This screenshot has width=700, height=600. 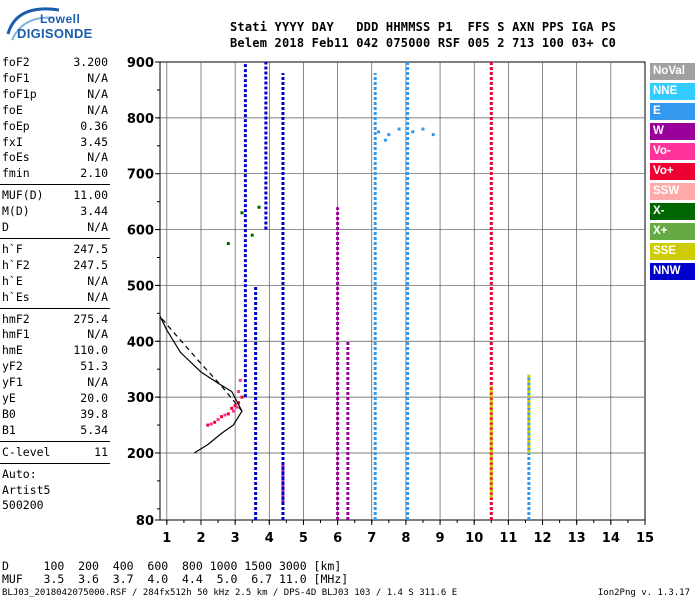 I want to click on polarization-legend: NoVal NNE E W Vo- Vo+ SSW X- X+ SSE NNW, so click(x=672, y=173).